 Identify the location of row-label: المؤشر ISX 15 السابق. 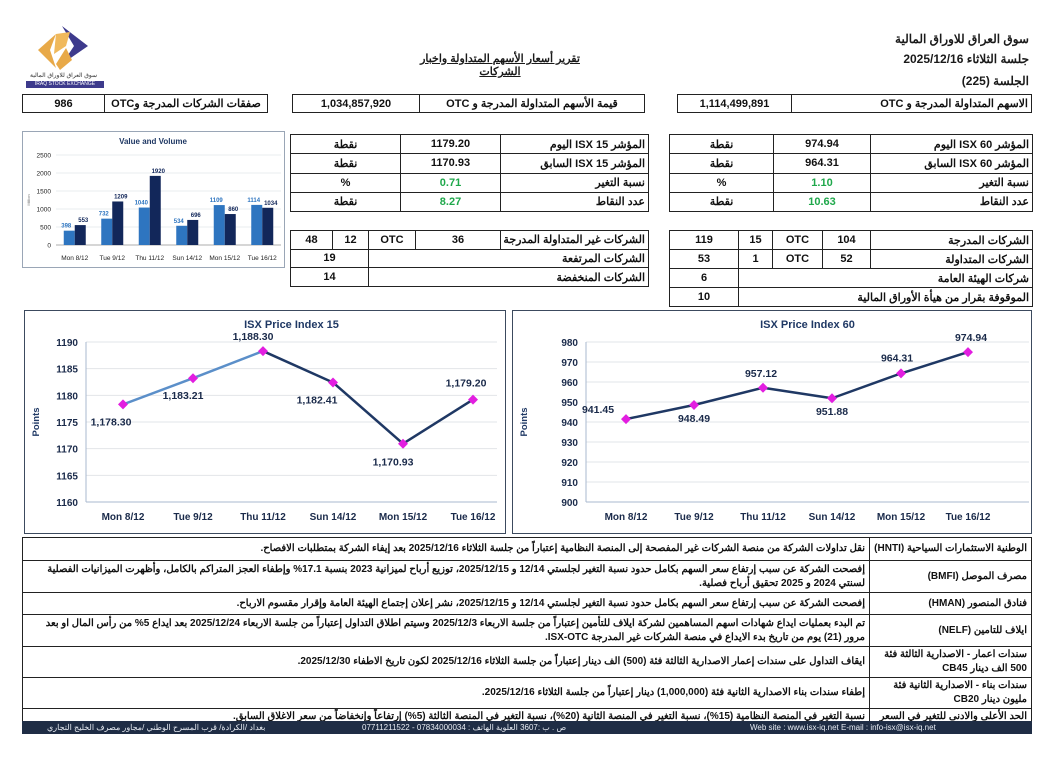
(574, 163).